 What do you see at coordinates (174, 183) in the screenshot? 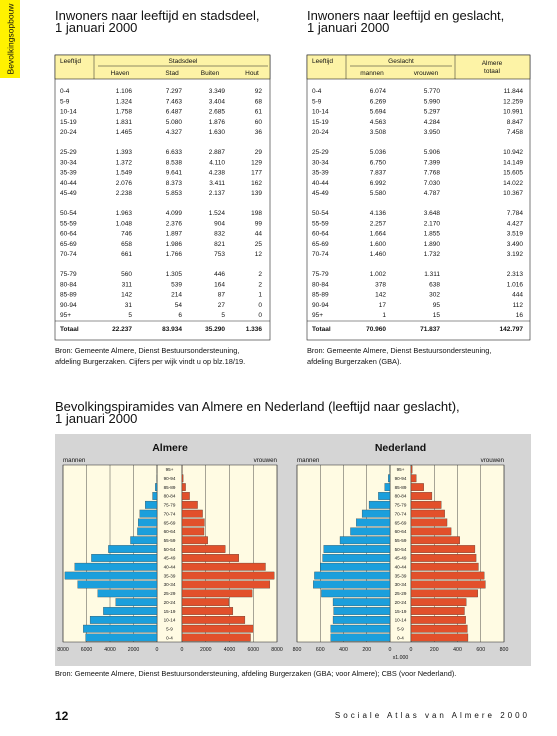
I see `cell: 8.373` at bounding box center [174, 183].